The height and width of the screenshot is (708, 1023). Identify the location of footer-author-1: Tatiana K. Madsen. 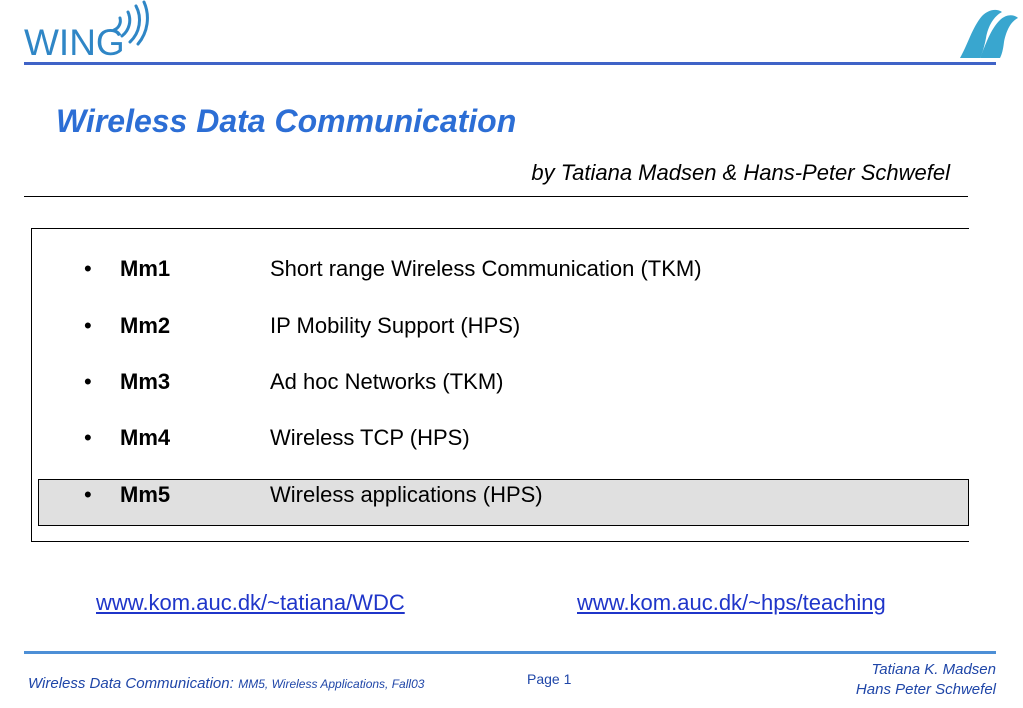
(933, 669).